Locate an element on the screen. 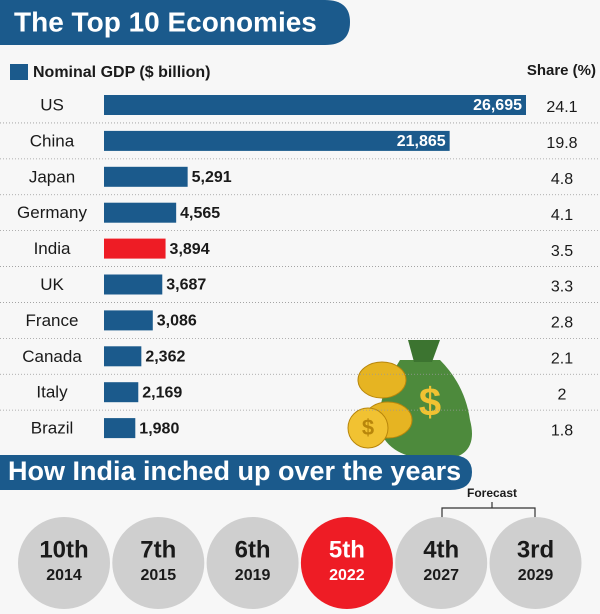 This screenshot has height=614, width=600. chart-title: The Top 10 Economies is located at coordinates (165, 21).